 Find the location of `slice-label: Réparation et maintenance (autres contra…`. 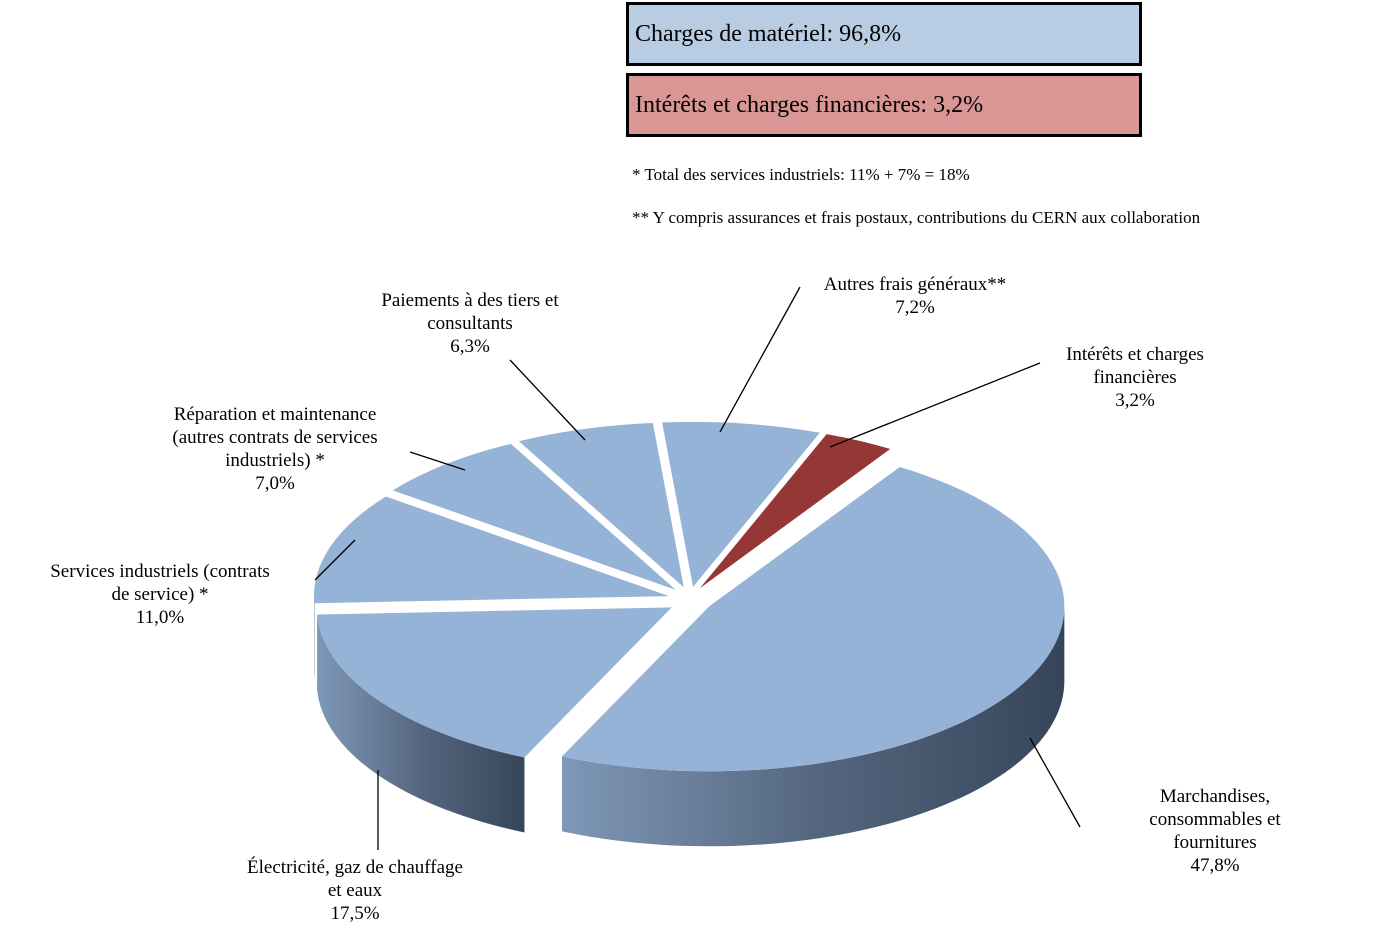

slice-label: Réparation et maintenance (autres contra… is located at coordinates (274, 449).